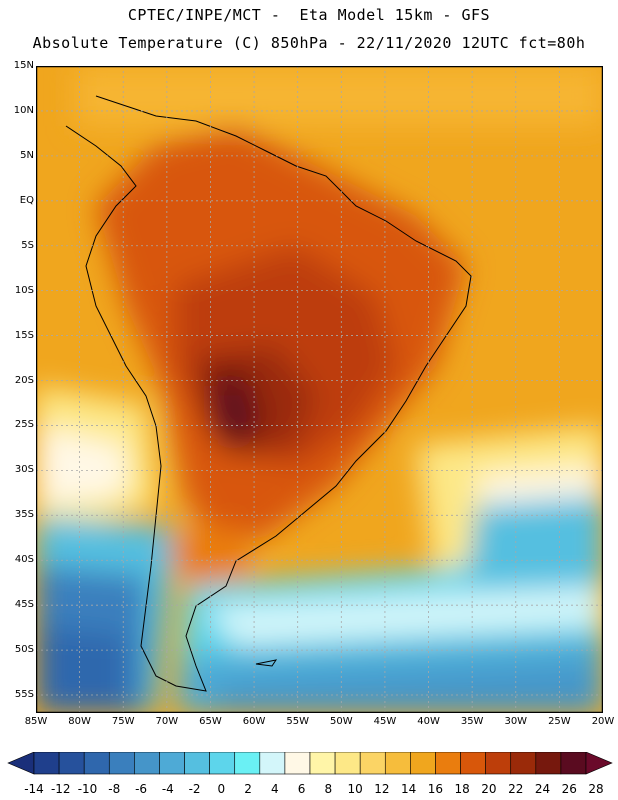 The width and height of the screenshot is (618, 800). Describe the element at coordinates (24, 695) in the screenshot. I see `lat-label: 55S` at that location.